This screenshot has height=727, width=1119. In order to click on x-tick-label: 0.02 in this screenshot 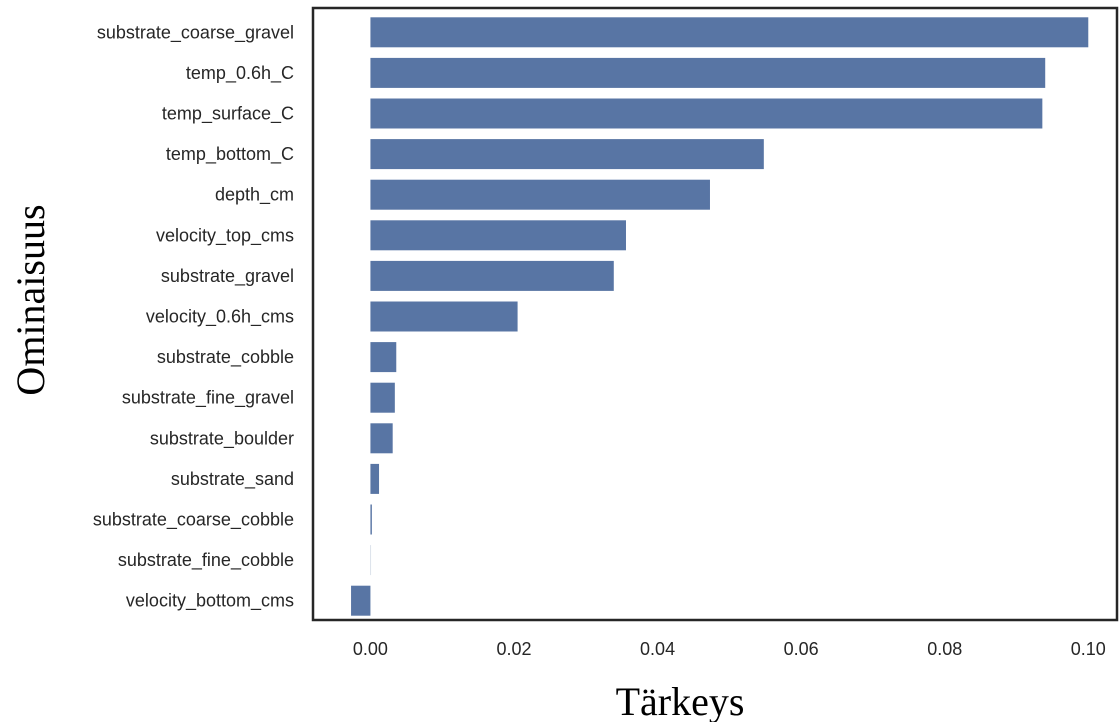, I will do `click(513, 649)`.